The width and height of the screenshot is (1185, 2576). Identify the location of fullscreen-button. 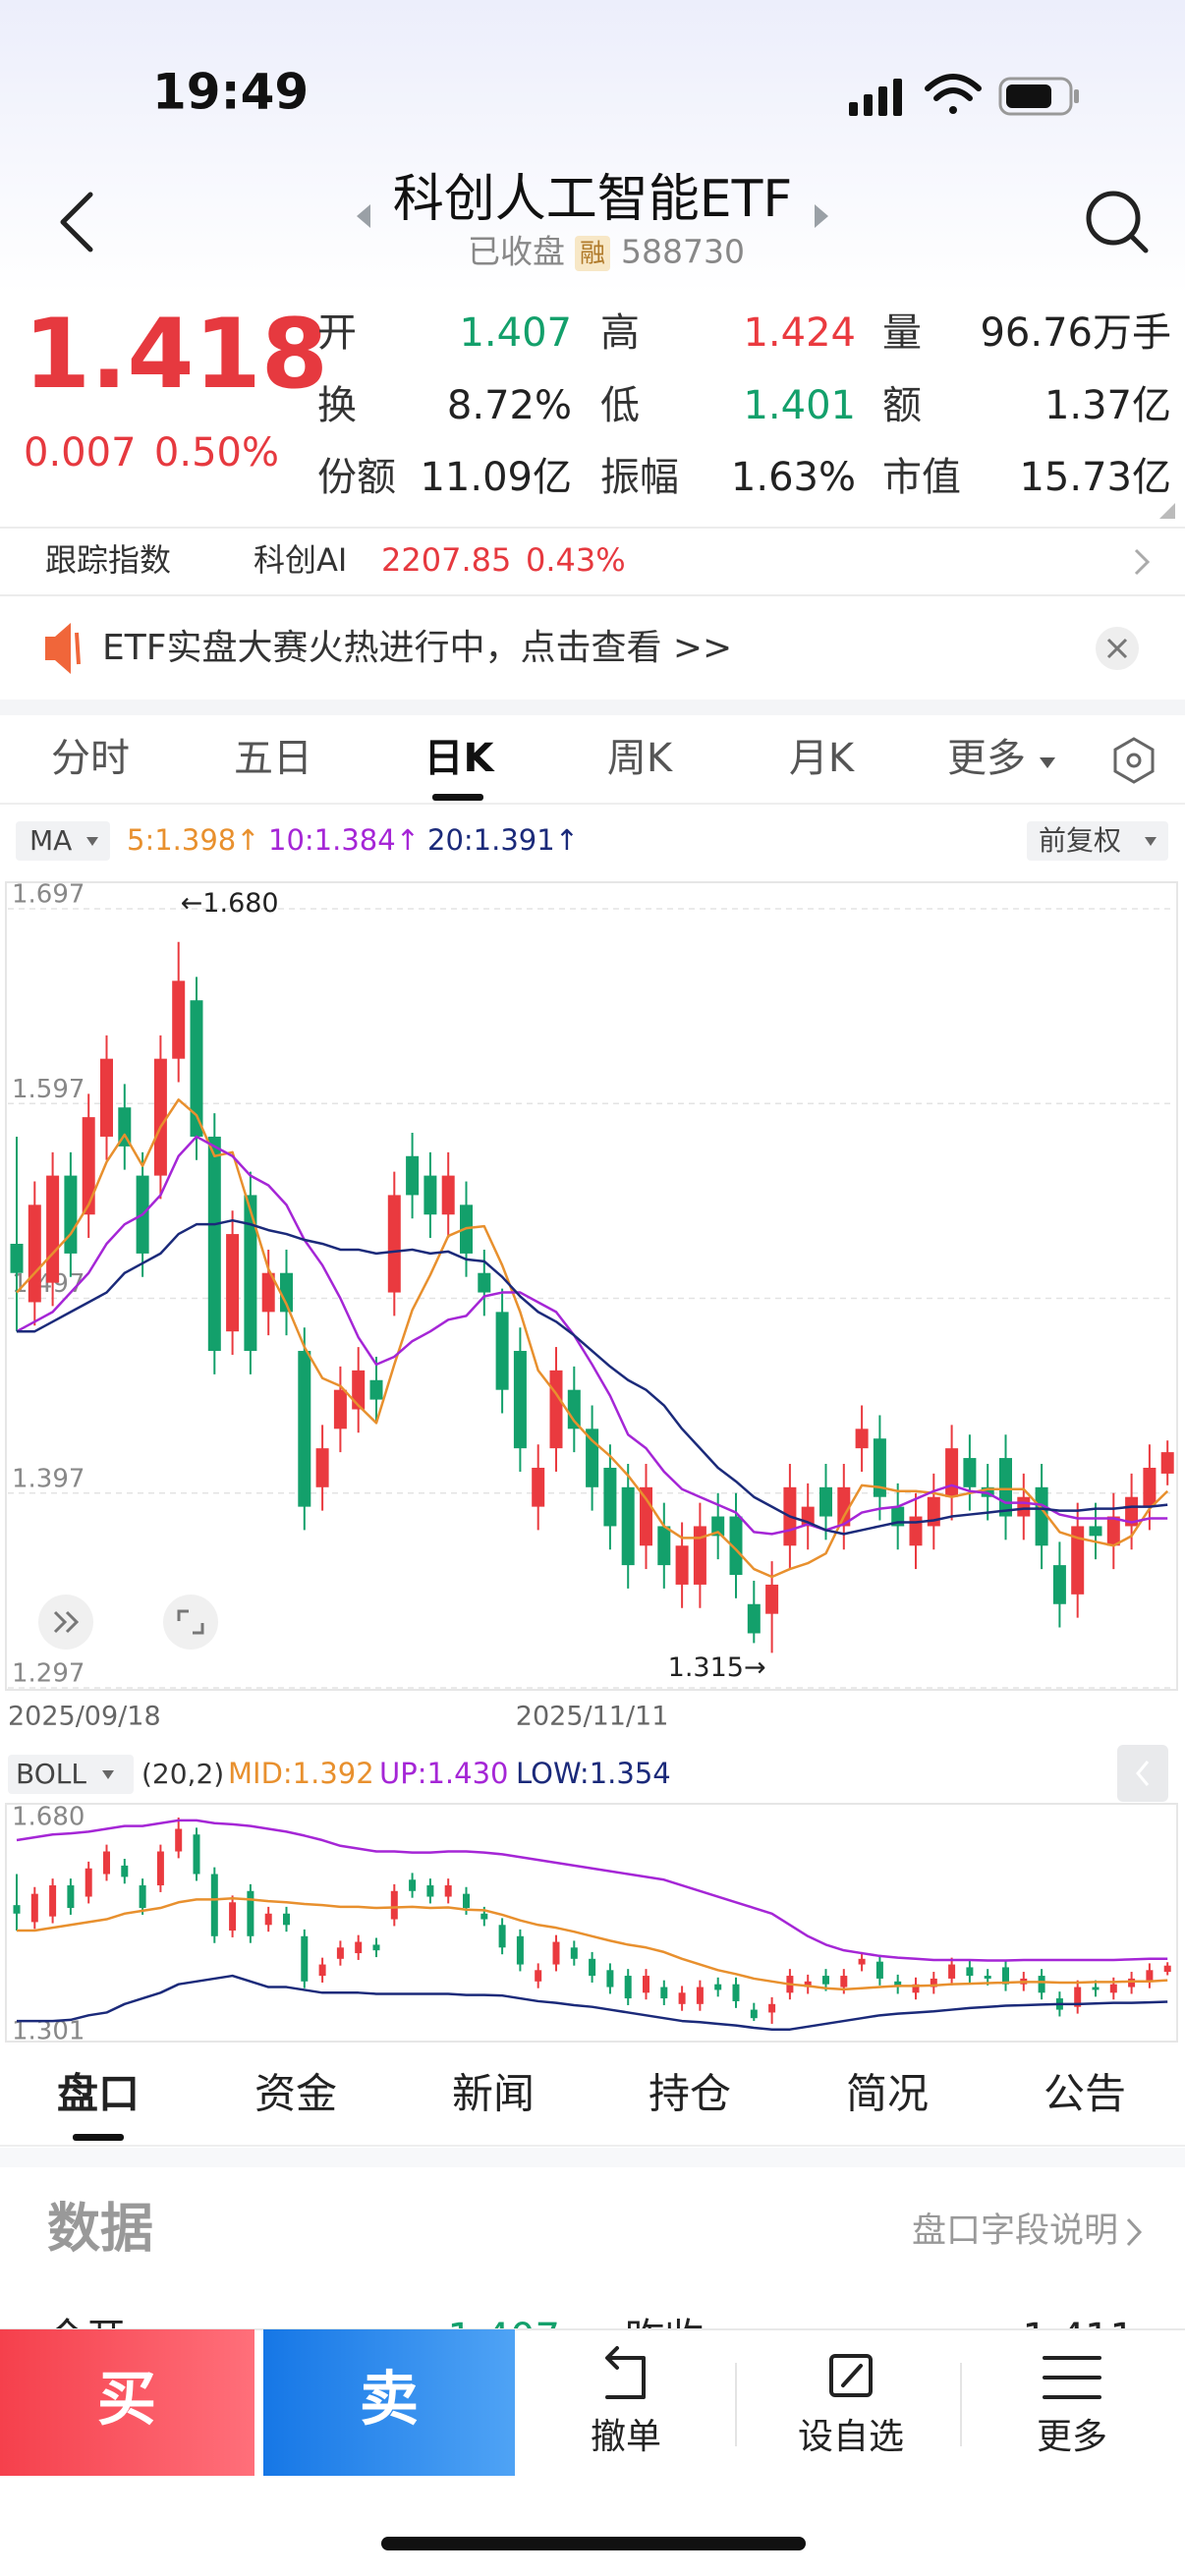
(191, 1622).